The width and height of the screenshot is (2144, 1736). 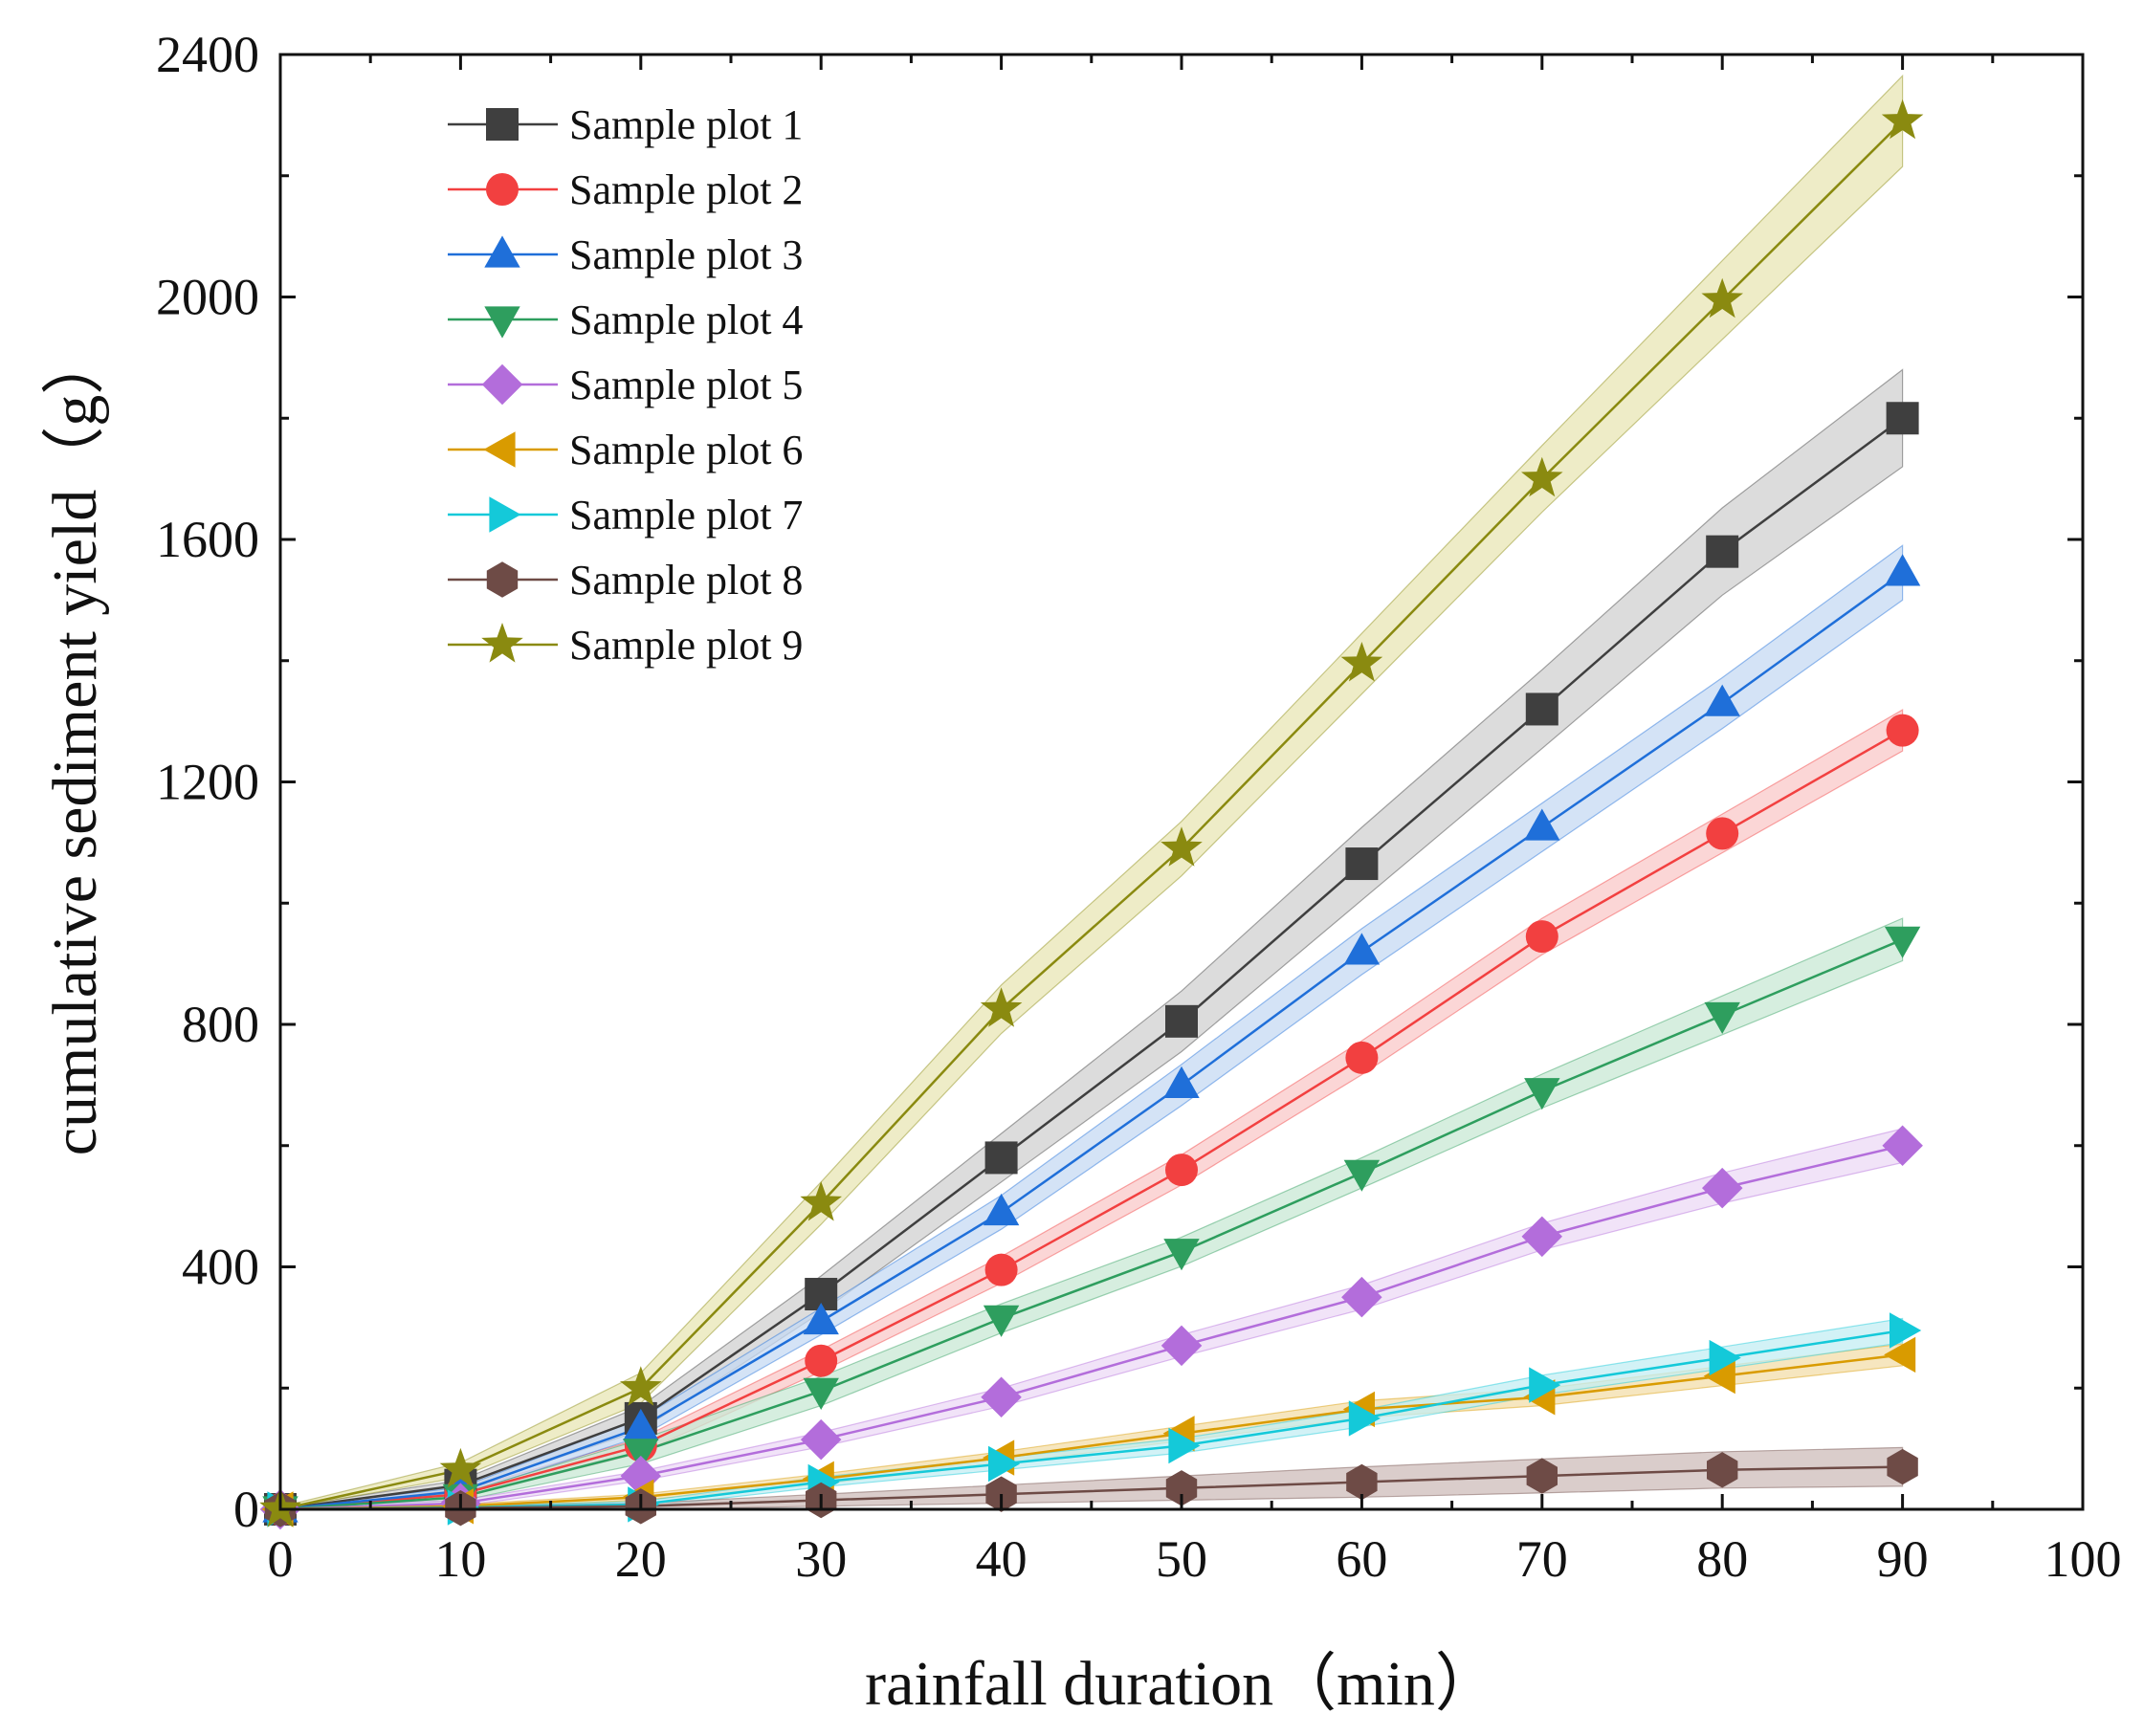 I want to click on y-tick-label: 2000, so click(x=208, y=297).